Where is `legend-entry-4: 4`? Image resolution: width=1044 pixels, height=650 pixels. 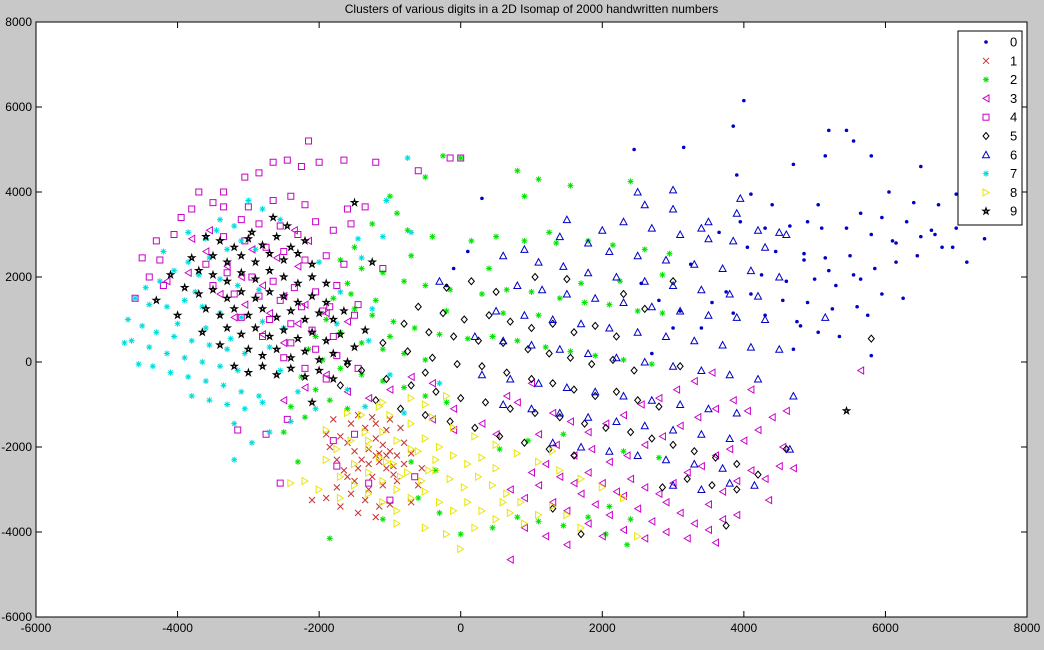
legend-entry-4: 4 is located at coordinates (999, 117).